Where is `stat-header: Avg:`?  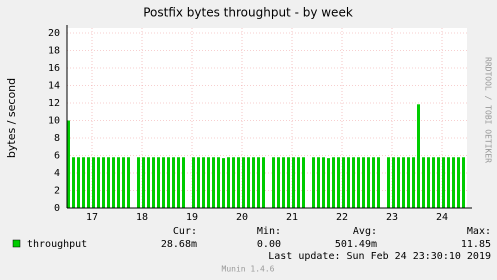
stat-header: Avg: is located at coordinates (365, 231).